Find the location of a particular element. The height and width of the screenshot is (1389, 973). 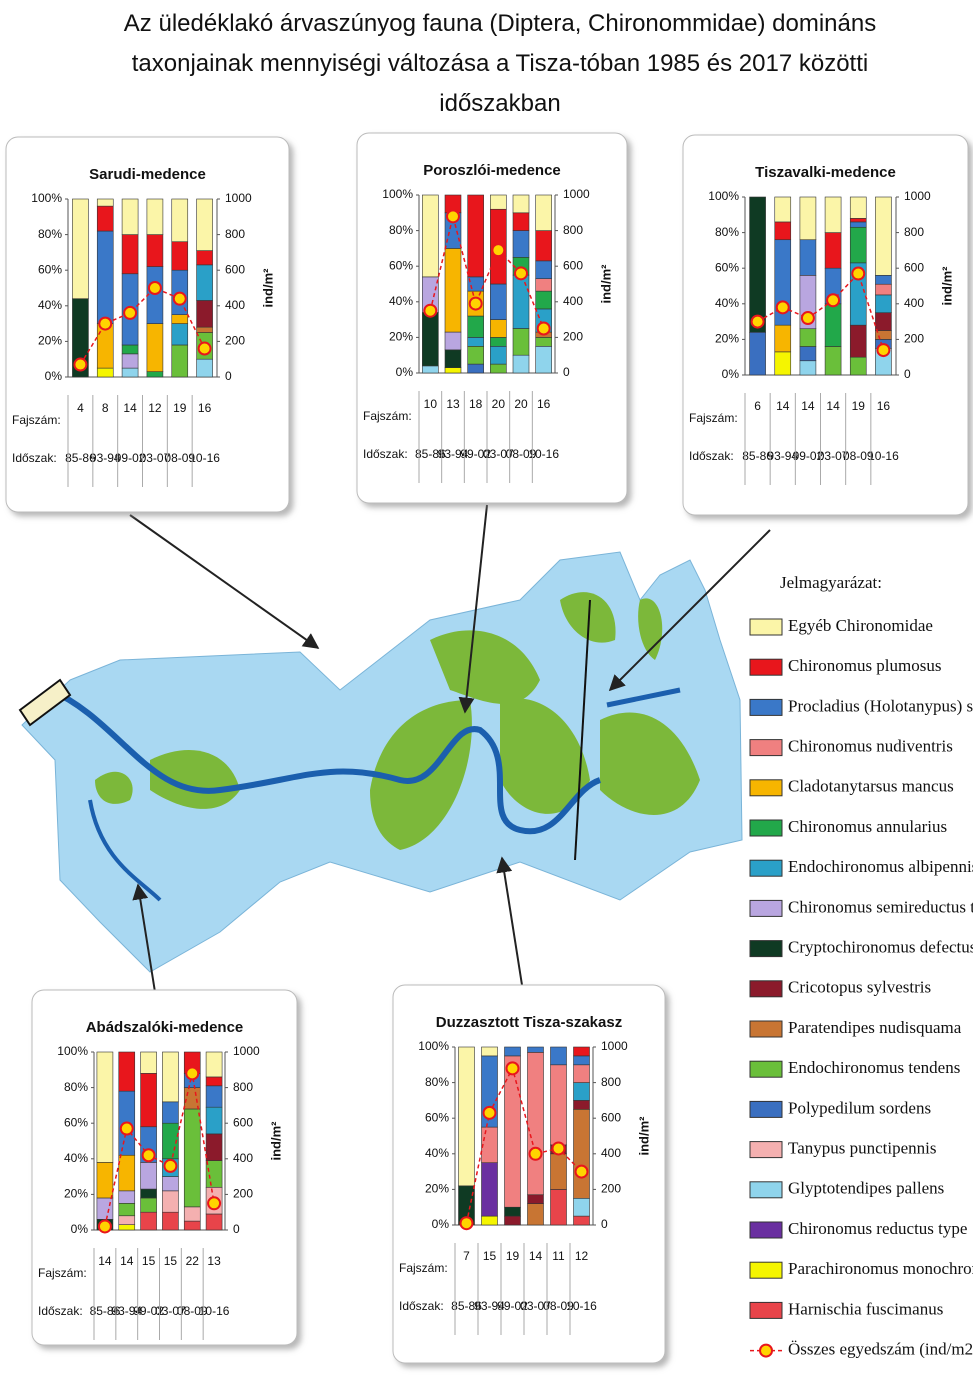

legend-label: Procladius (Holotanypus) sp. is located at coordinates (880, 705).